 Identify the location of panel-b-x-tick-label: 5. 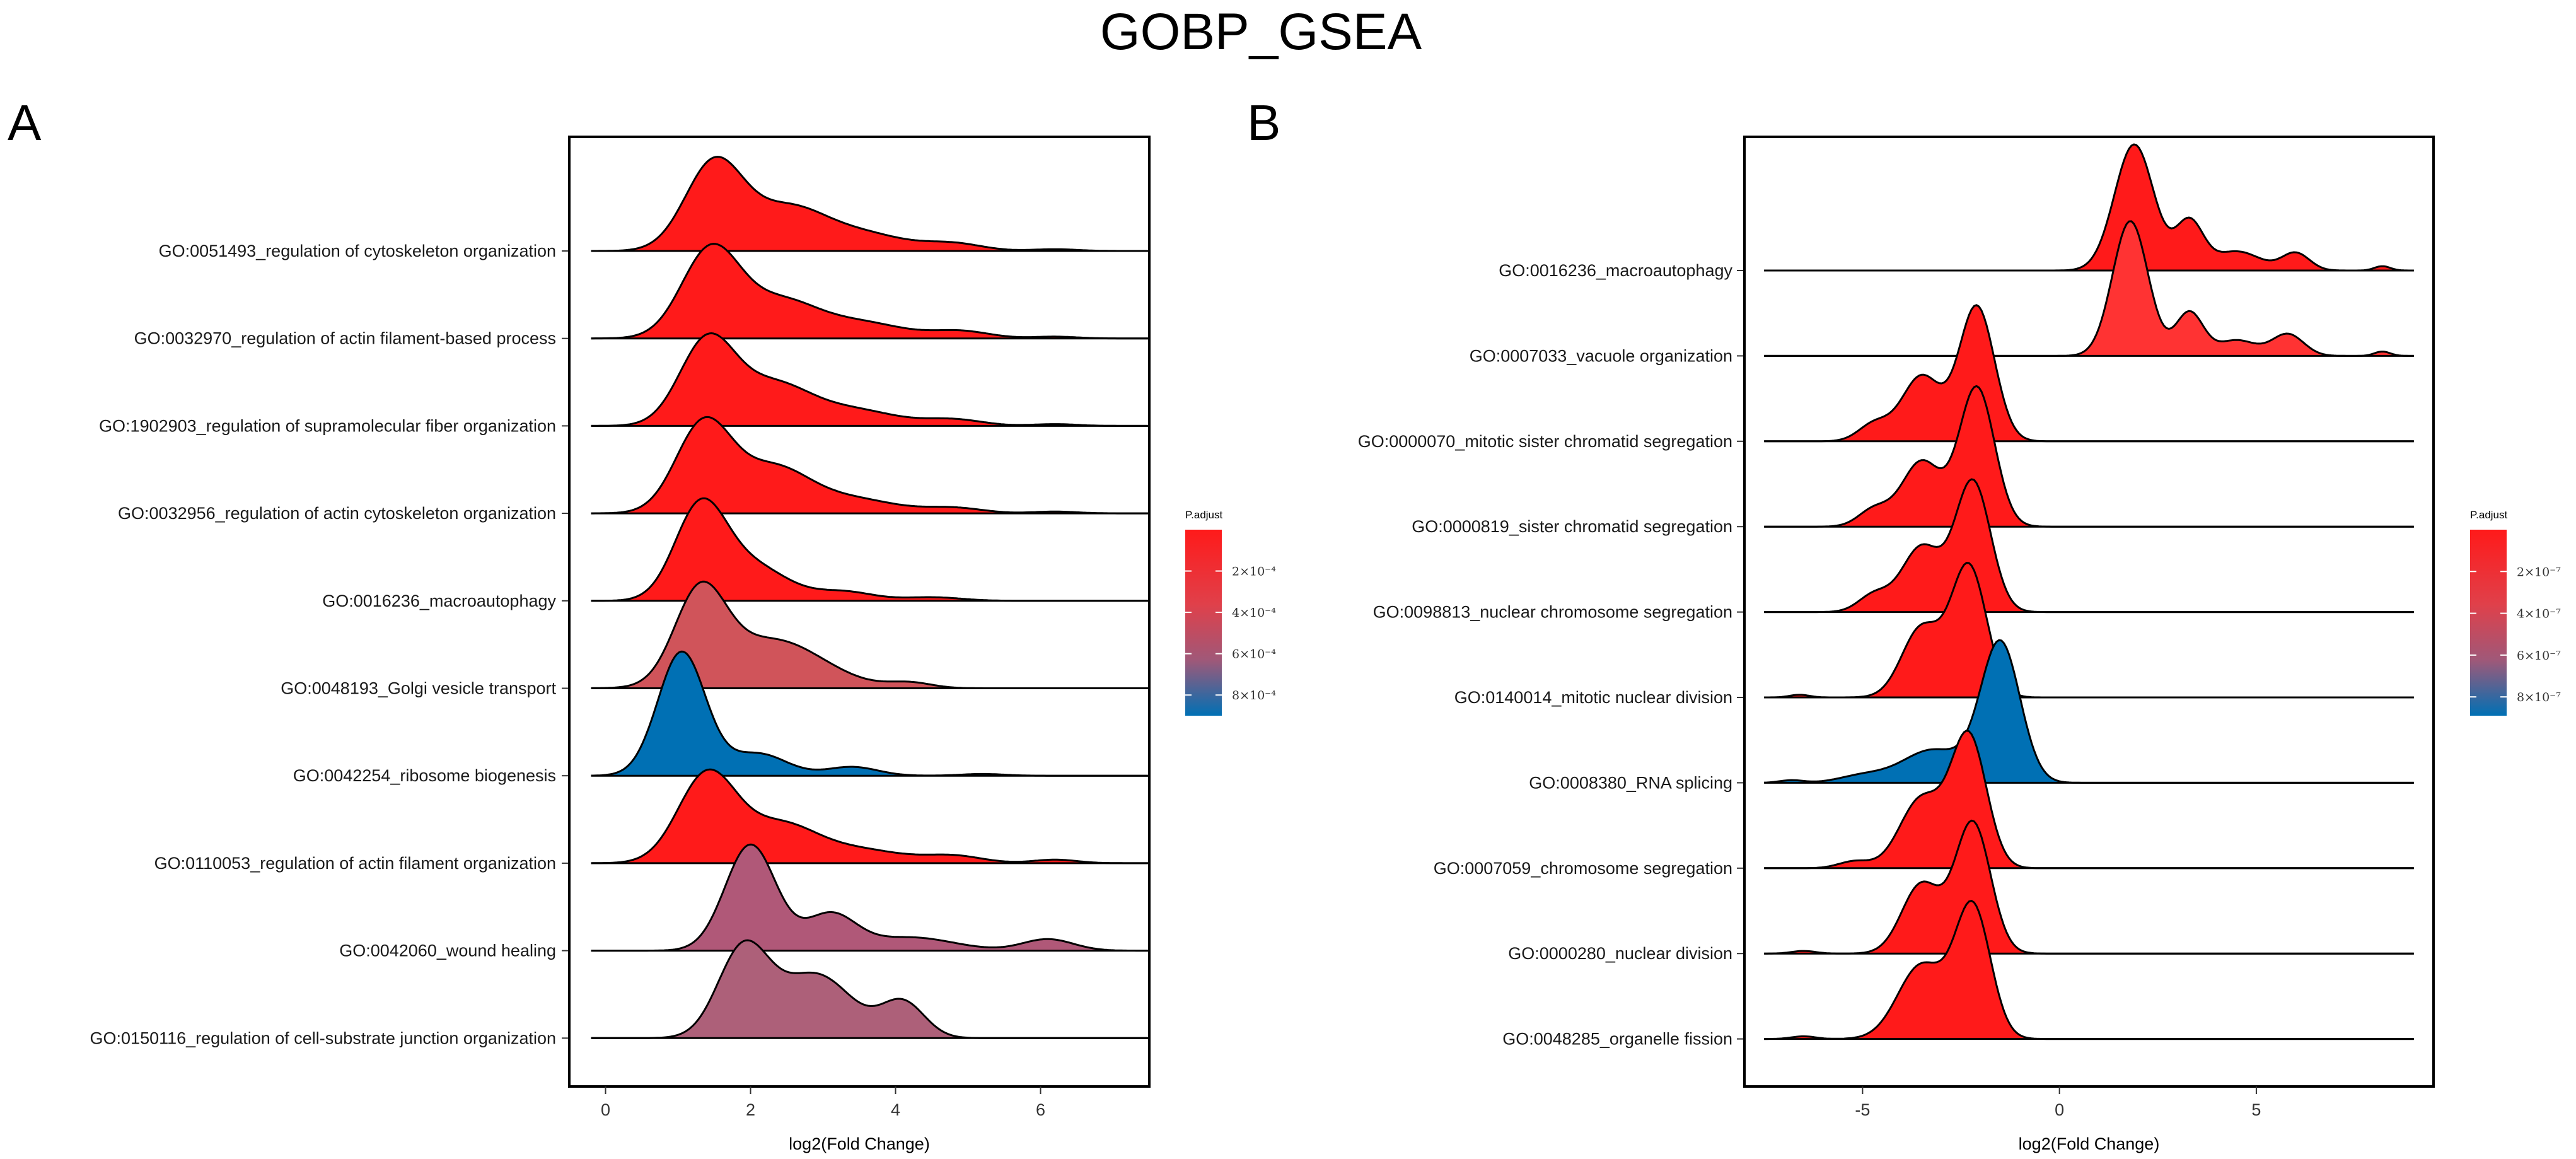
(2256, 1109).